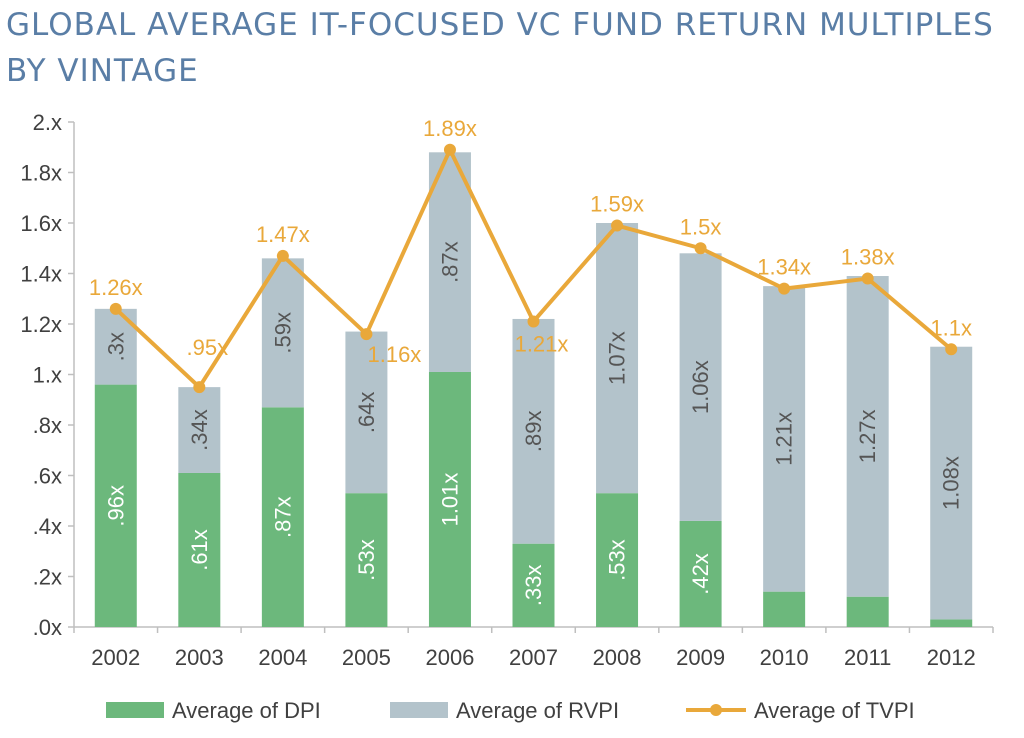  What do you see at coordinates (47, 425) in the screenshot?
I see `y-tick-label: .8x` at bounding box center [47, 425].